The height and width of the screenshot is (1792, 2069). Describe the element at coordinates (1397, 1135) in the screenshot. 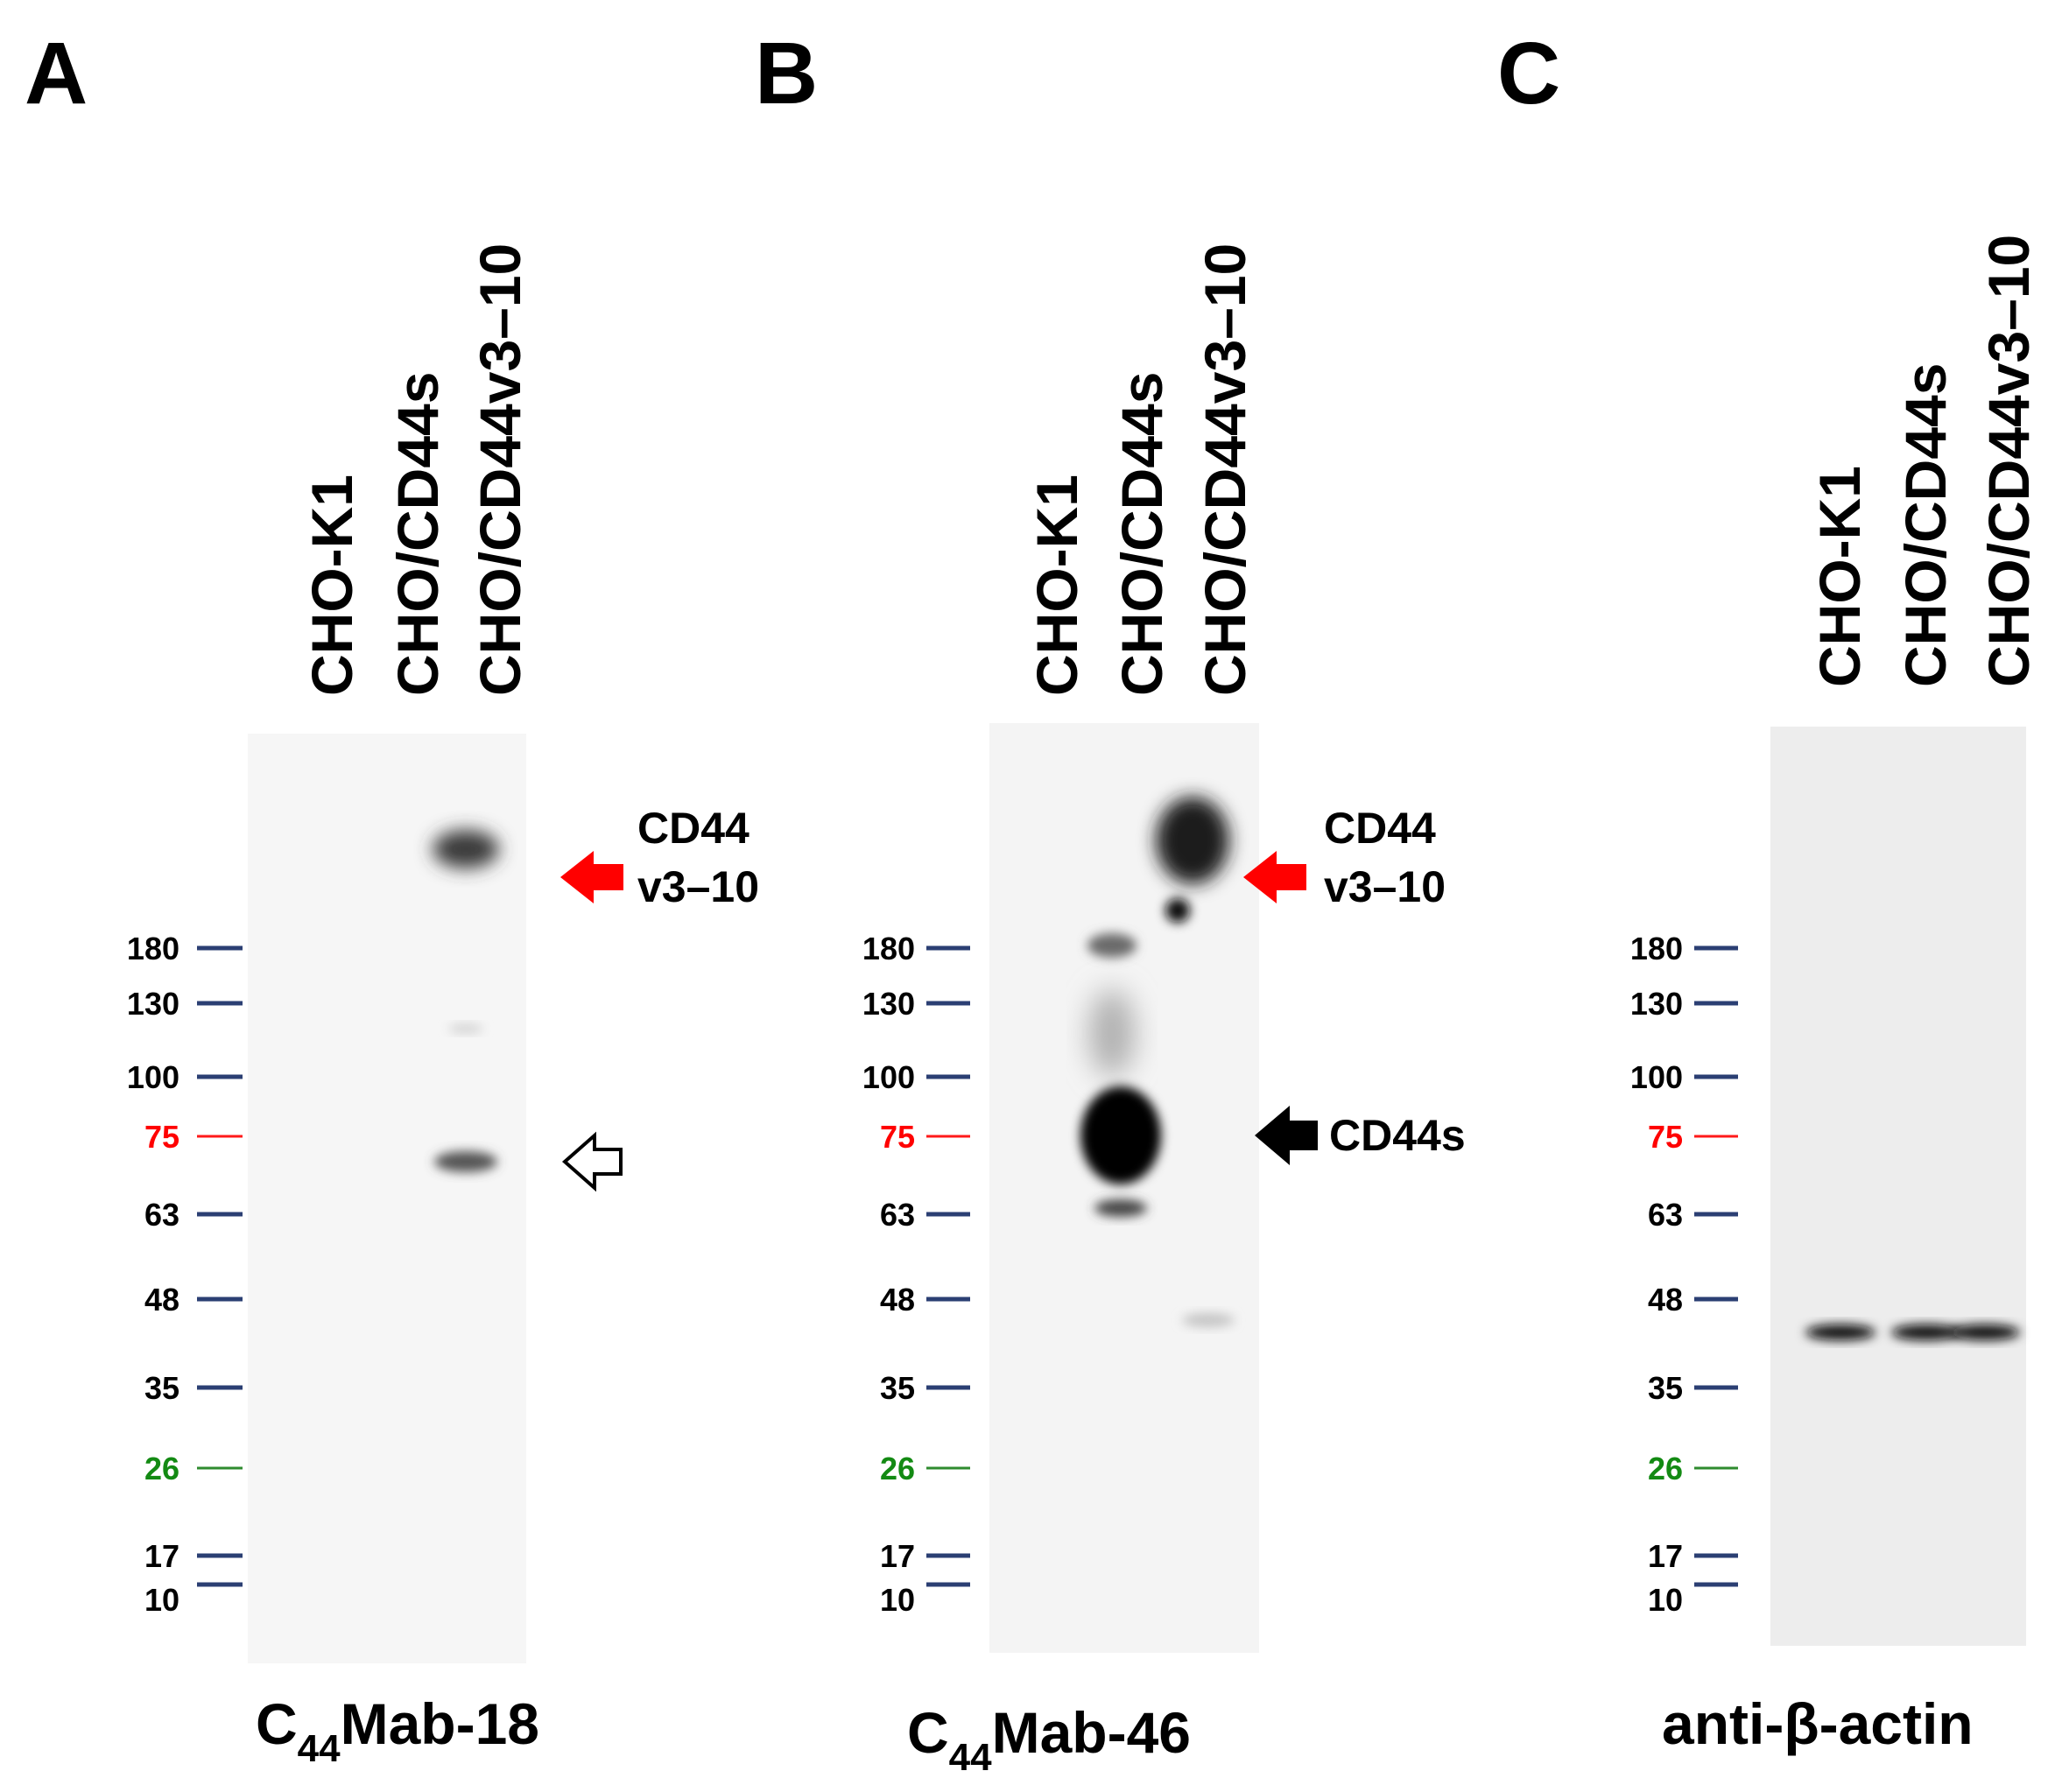

I see `arrow-label: CD44s` at that location.